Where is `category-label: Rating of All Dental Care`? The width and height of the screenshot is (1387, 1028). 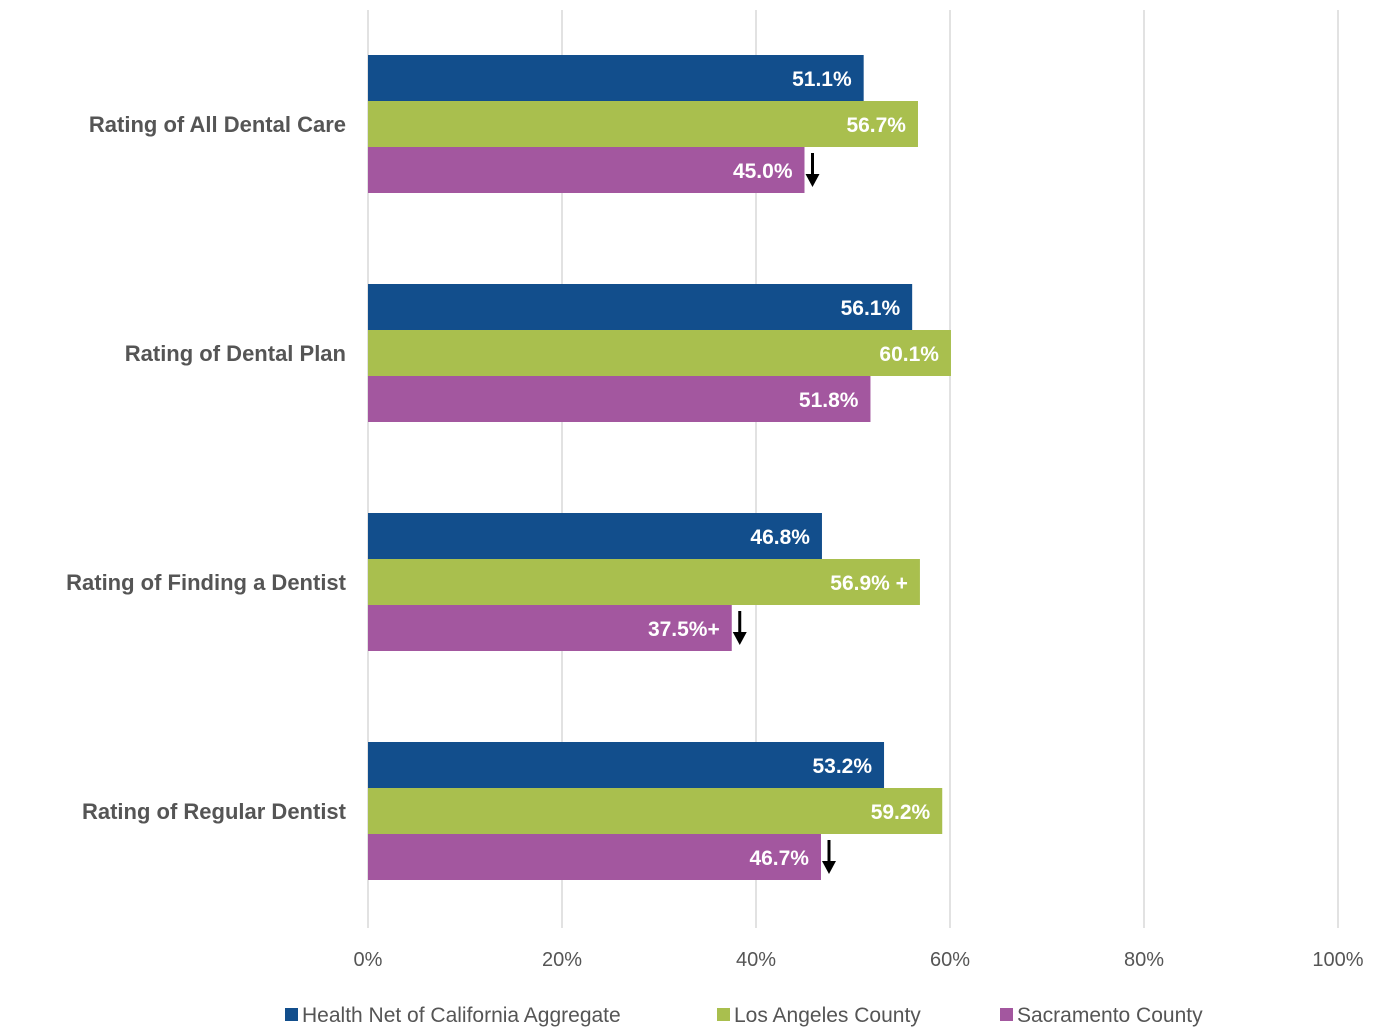 category-label: Rating of All Dental Care is located at coordinates (217, 124).